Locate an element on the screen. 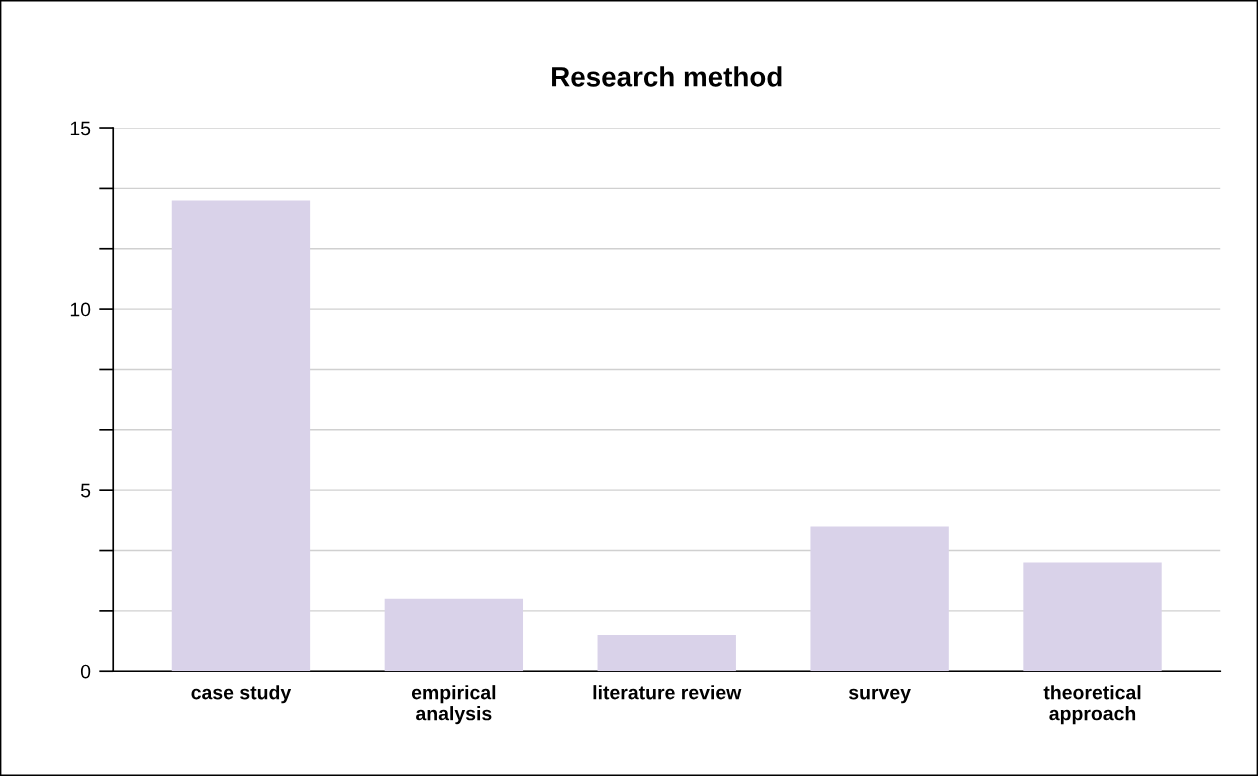 The height and width of the screenshot is (776, 1258). y-tick-label: 5 is located at coordinates (85, 490).